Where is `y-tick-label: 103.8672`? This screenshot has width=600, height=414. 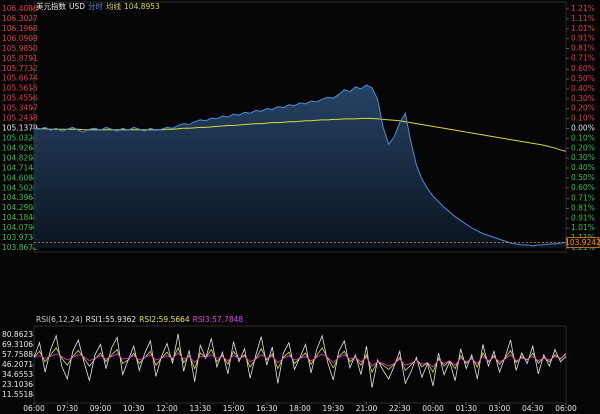
y-tick-label: 103.8672 is located at coordinates (20, 247).